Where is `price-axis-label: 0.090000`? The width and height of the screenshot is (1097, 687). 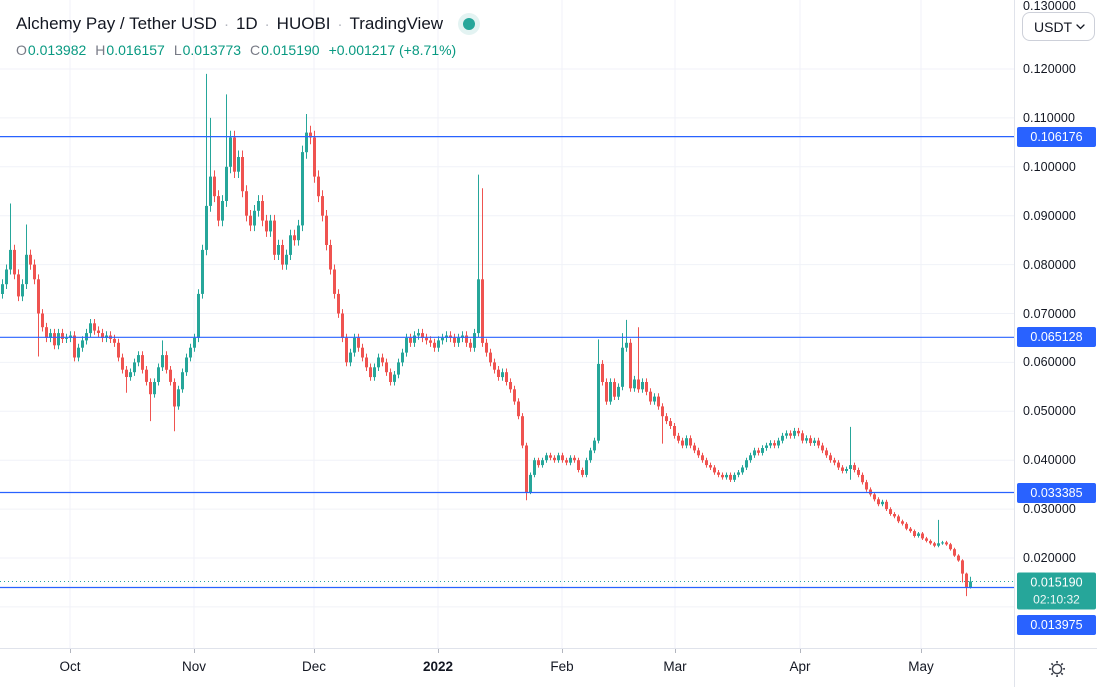
price-axis-label: 0.090000 is located at coordinates (1049, 215).